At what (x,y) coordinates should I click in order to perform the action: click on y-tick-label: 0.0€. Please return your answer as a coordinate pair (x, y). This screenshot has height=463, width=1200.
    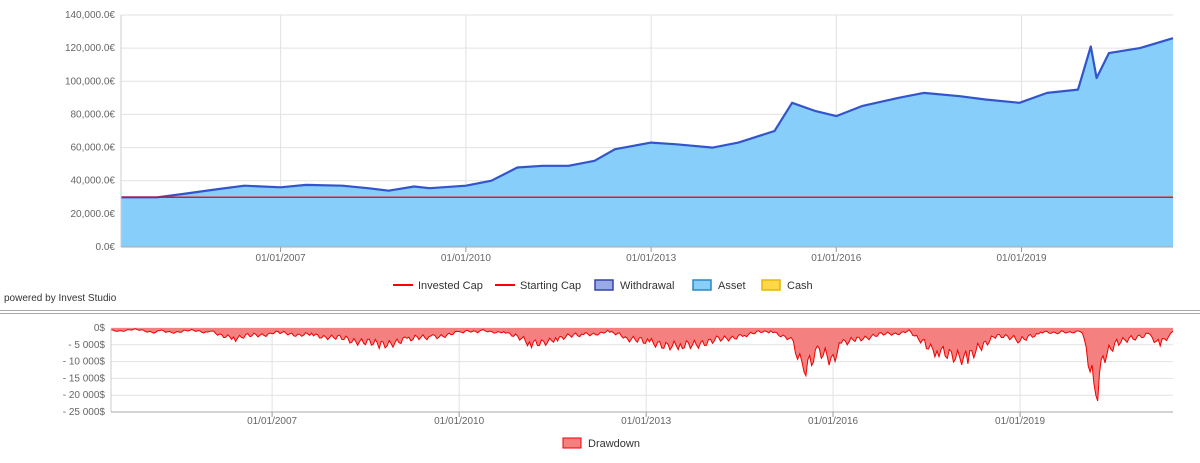
    Looking at the image, I should click on (106, 247).